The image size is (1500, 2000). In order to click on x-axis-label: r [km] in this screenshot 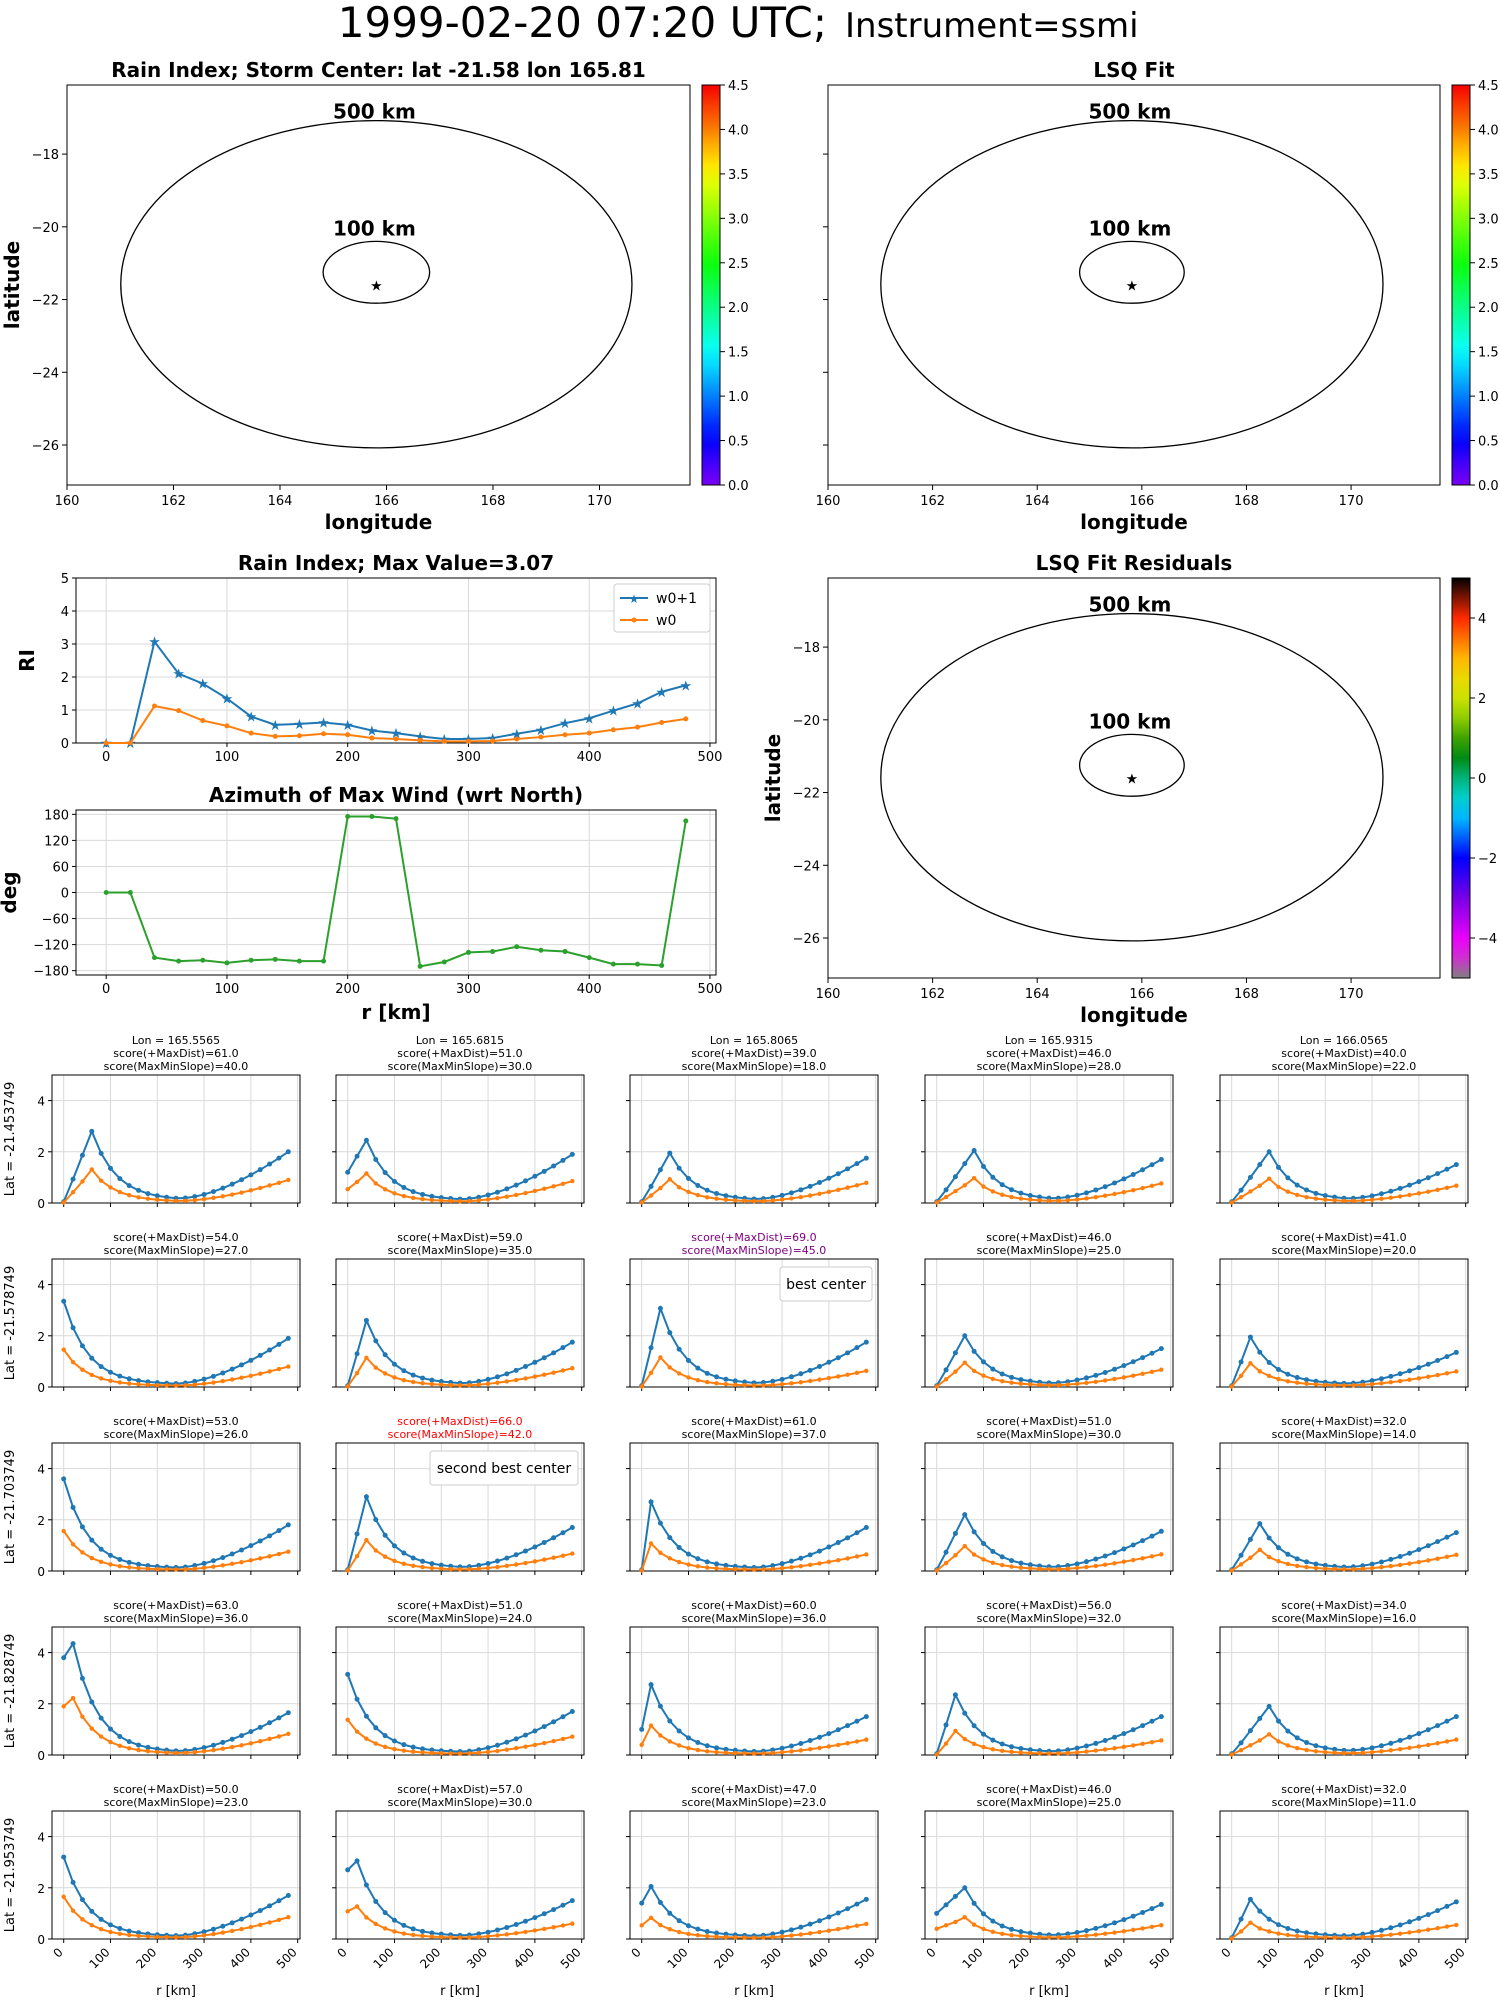, I will do `click(1049, 1991)`.